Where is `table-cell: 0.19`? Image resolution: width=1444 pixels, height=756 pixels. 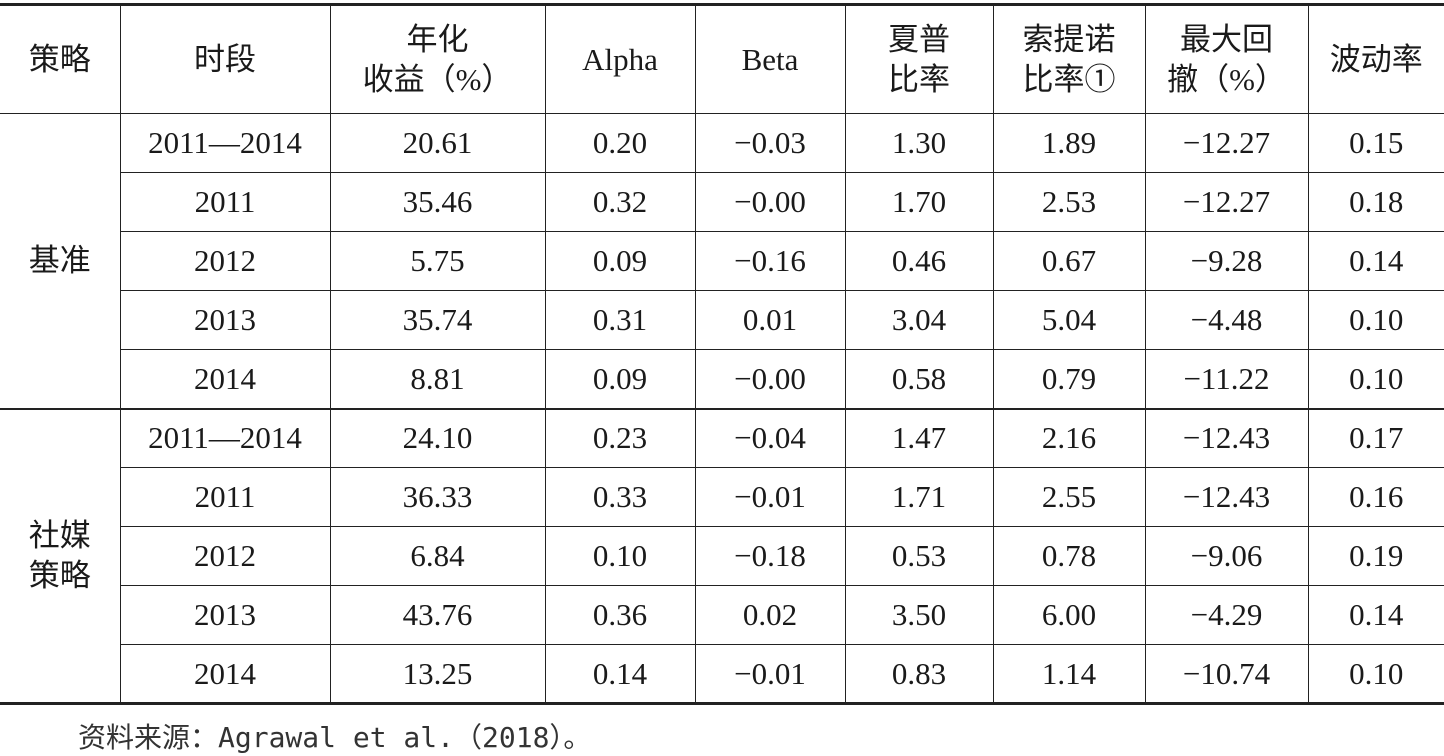
table-cell: 0.19 is located at coordinates (1375, 556).